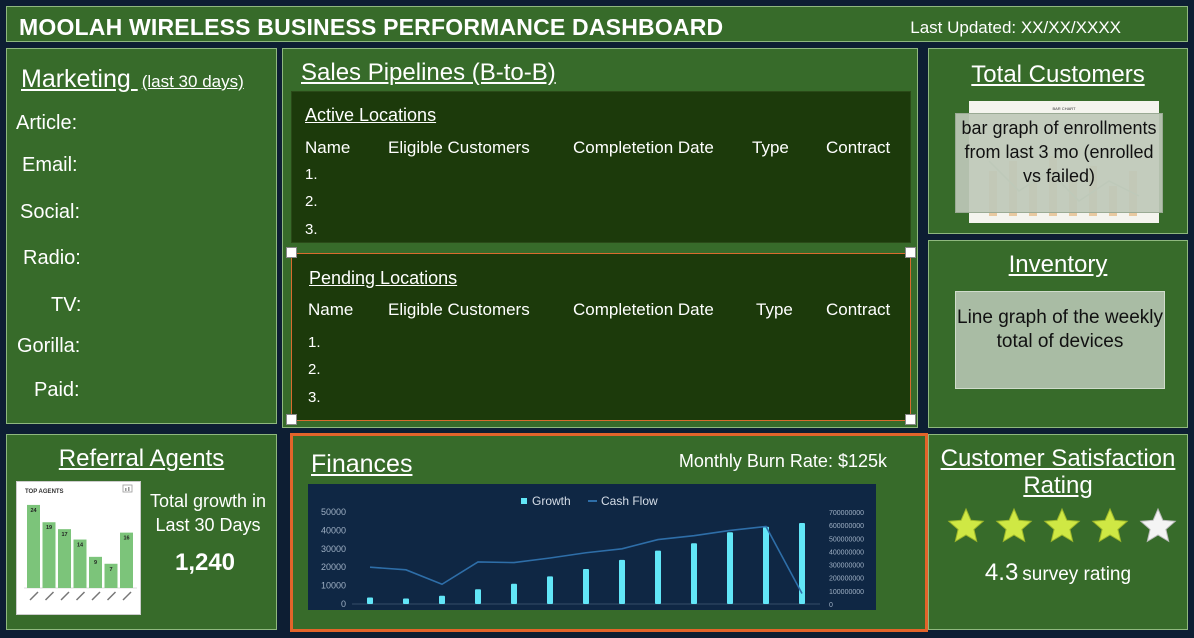 Image resolution: width=1194 pixels, height=638 pixels. What do you see at coordinates (524, 501) in the screenshot?
I see `legend-growth-swatch` at bounding box center [524, 501].